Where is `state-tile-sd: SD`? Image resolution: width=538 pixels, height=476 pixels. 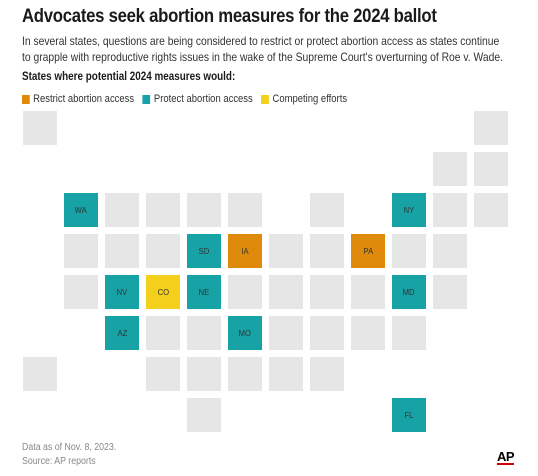
state-tile-sd: SD is located at coordinates (204, 251).